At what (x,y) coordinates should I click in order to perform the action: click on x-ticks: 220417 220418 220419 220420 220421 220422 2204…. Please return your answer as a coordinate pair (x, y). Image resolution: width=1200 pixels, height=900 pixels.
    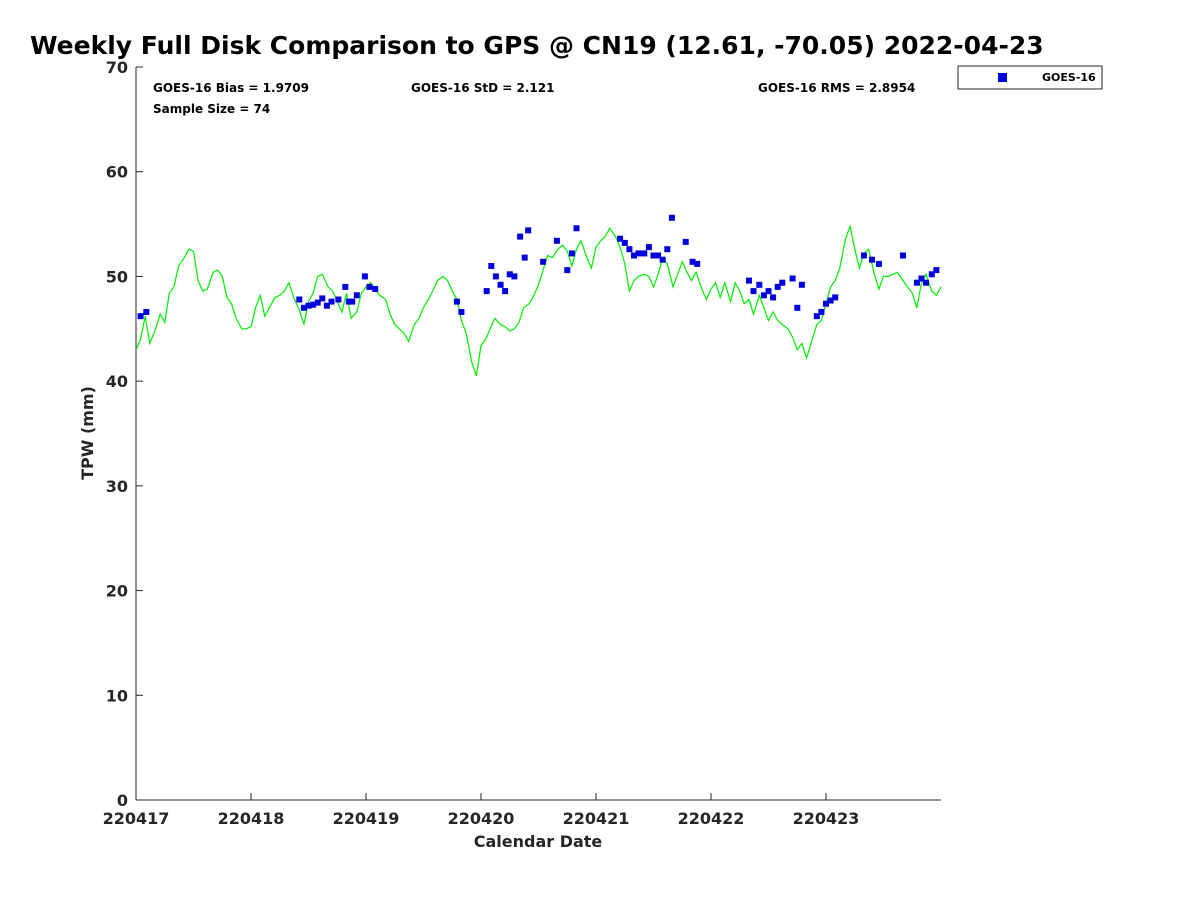
    Looking at the image, I should click on (481, 810).